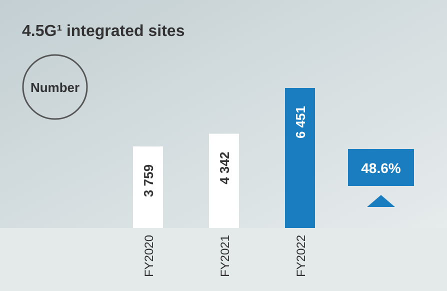  Describe the element at coordinates (224, 168) in the screenshot. I see `data-label: 4 342` at that location.